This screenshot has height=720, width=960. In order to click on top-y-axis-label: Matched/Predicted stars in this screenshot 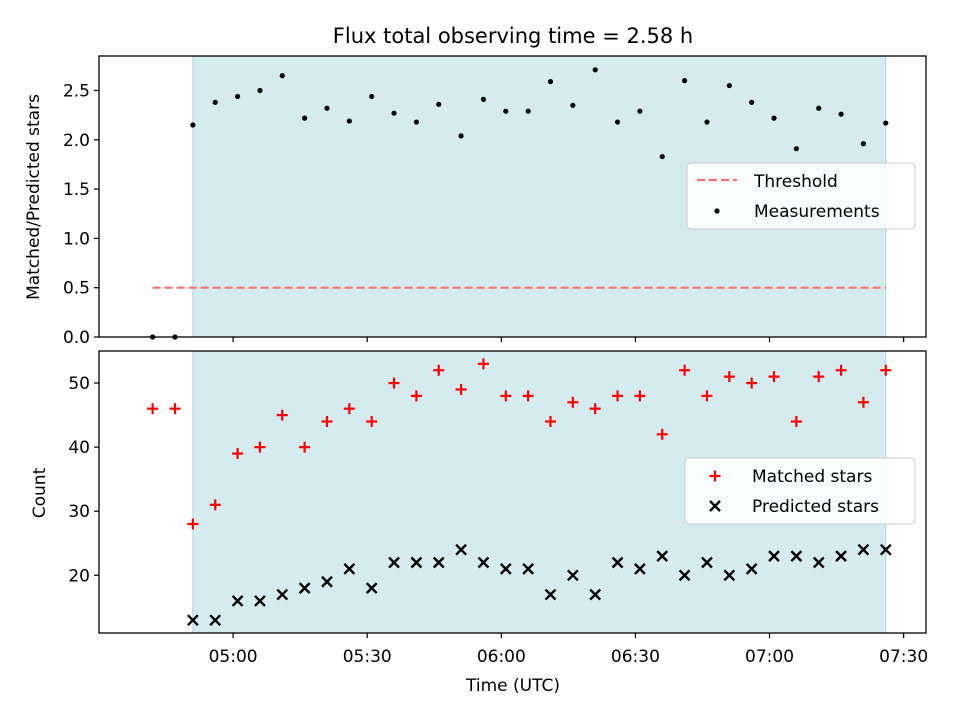, I will do `click(34, 197)`.